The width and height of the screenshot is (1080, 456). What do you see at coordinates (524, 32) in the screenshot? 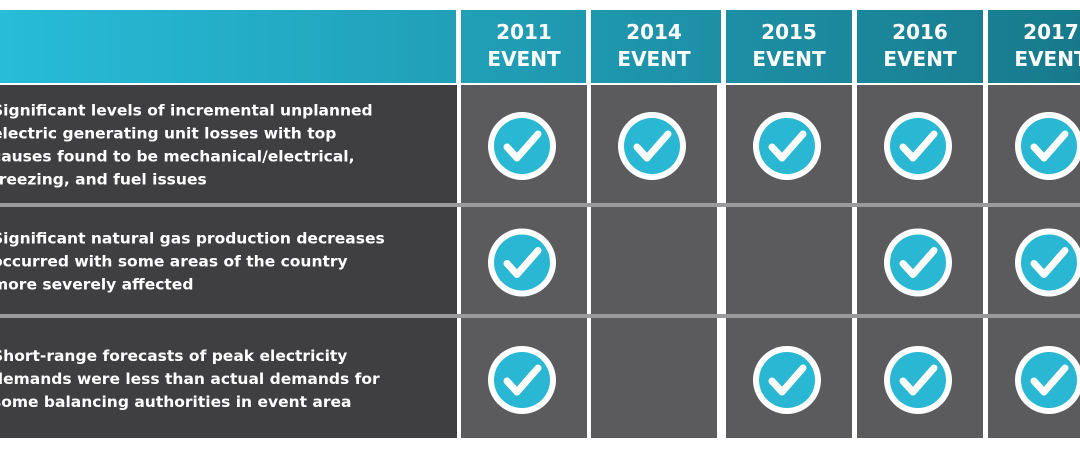
I see `column-year: 2011` at bounding box center [524, 32].